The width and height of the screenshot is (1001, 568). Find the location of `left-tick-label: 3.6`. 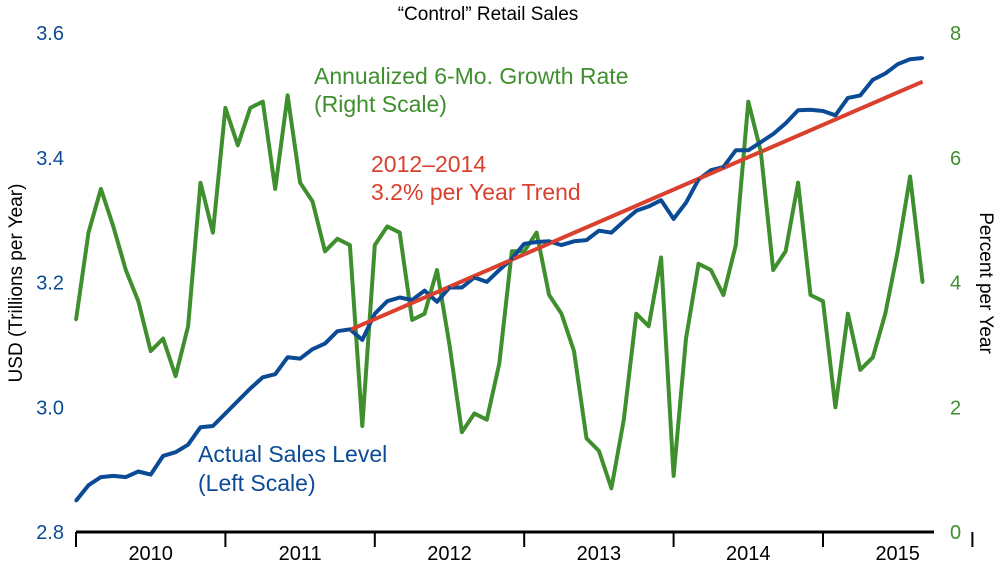

left-tick-label: 3.6 is located at coordinates (50, 34).